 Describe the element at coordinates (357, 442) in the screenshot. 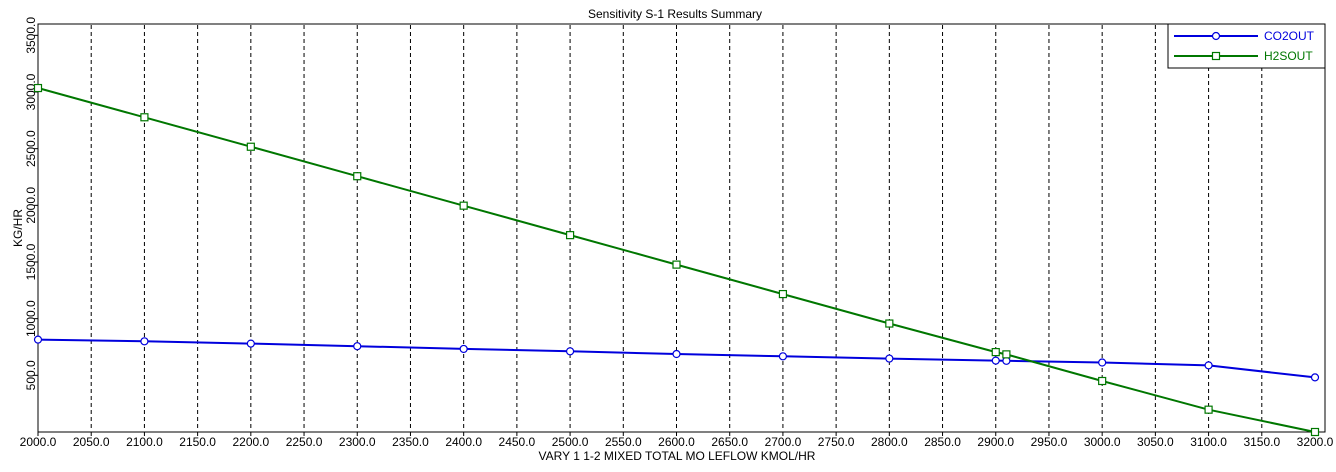

I see `x-tick-label: 2300.0` at that location.